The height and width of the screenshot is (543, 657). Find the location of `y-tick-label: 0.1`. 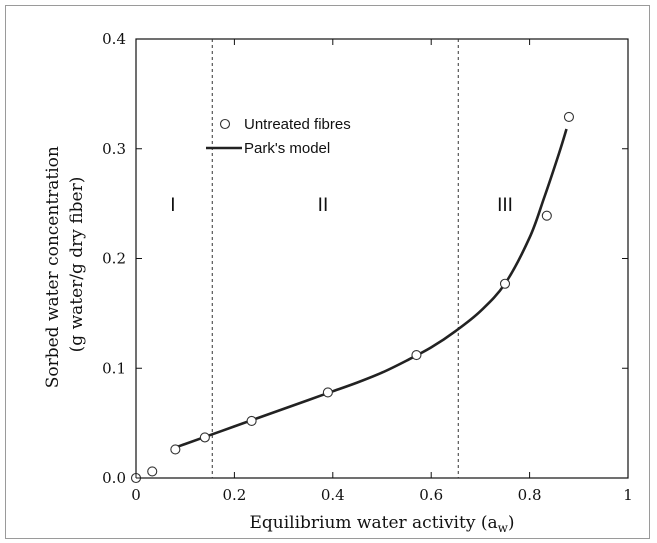

y-tick-label: 0.1 is located at coordinates (114, 368).